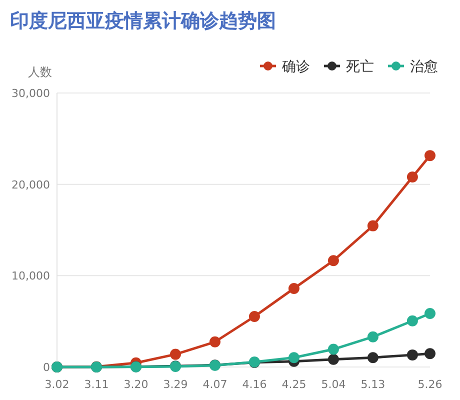 The height and width of the screenshot is (400, 460). I want to click on x-tick-label: 4.16, so click(254, 384).